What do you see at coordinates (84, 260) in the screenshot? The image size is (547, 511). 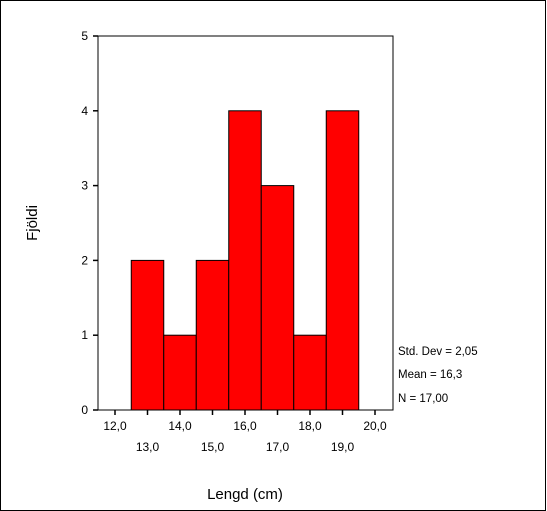 I see `y-tick-label: 2` at bounding box center [84, 260].